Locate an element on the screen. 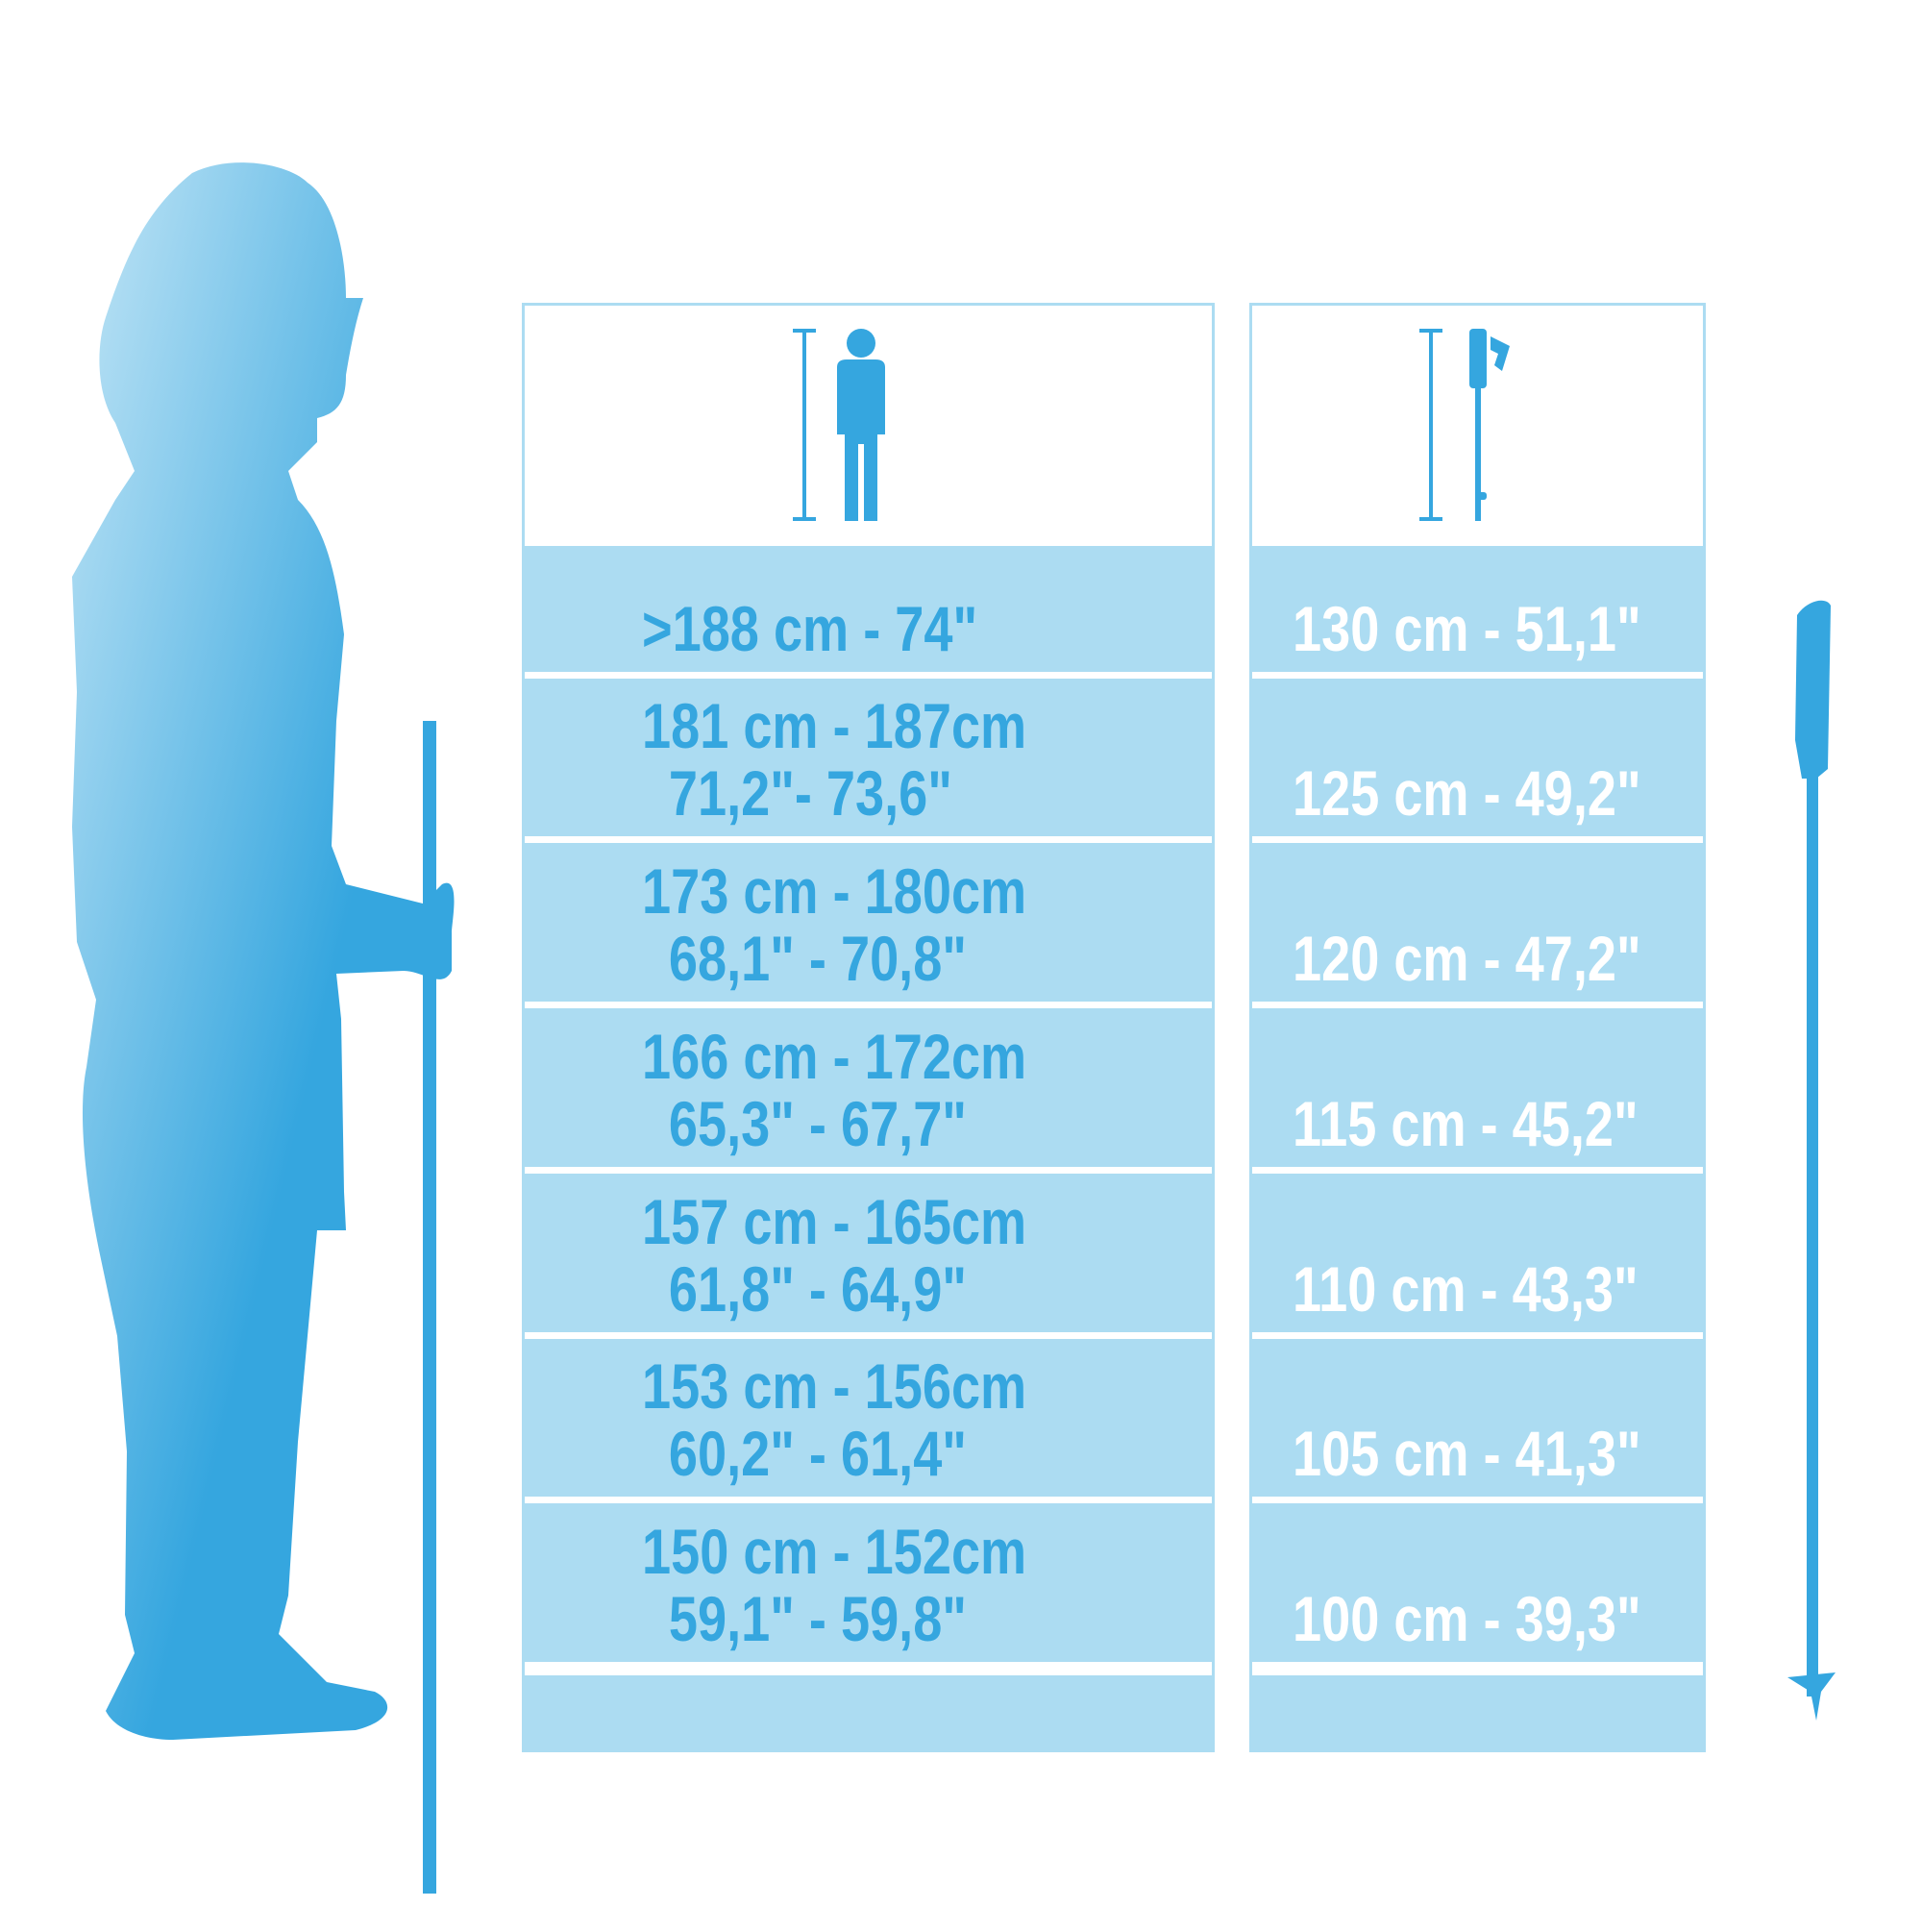  user-height-range: 150 cm - 152cm 59,1" - 59,8" is located at coordinates (834, 1585).